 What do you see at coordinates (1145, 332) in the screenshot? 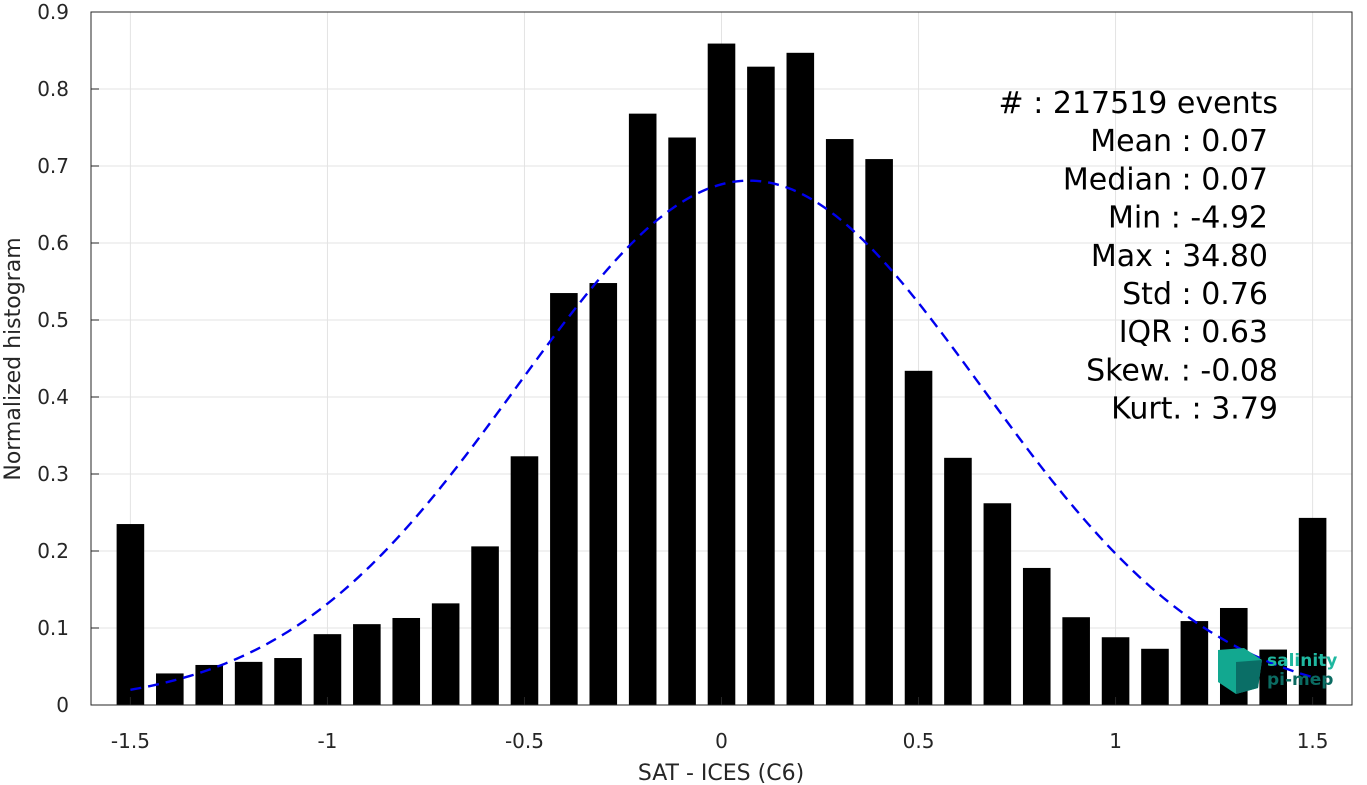
I see `stat-label: IQR` at bounding box center [1145, 332].